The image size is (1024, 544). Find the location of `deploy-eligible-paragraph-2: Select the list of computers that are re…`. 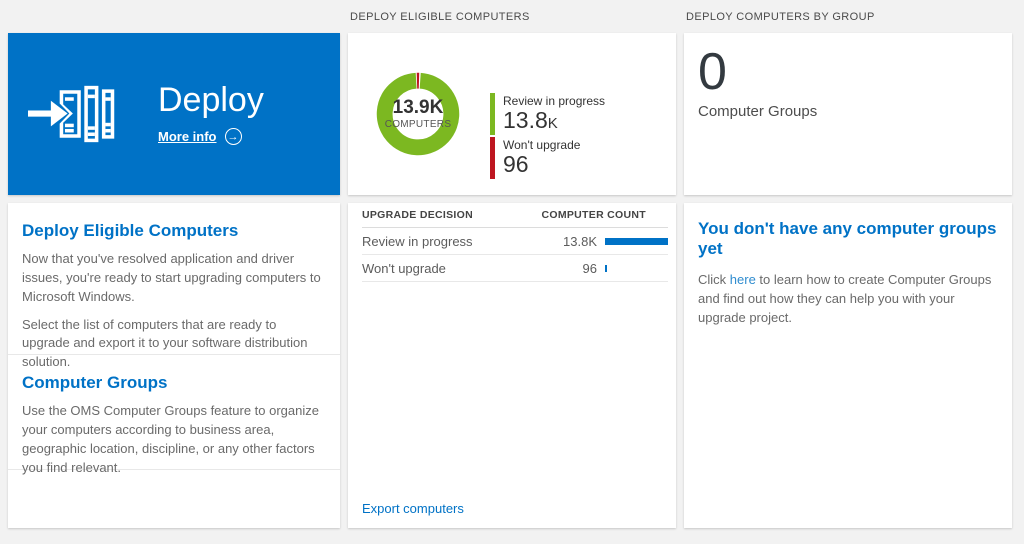

deploy-eligible-paragraph-2: Select the list of computers that are re… is located at coordinates (165, 343).